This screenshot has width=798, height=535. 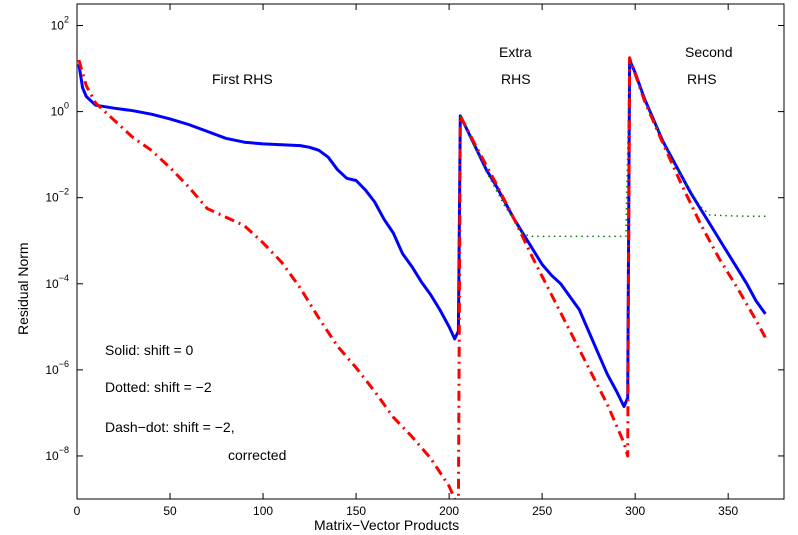 What do you see at coordinates (386, 525) in the screenshot?
I see `x-axis-label: Matrix−Vector Products` at bounding box center [386, 525].